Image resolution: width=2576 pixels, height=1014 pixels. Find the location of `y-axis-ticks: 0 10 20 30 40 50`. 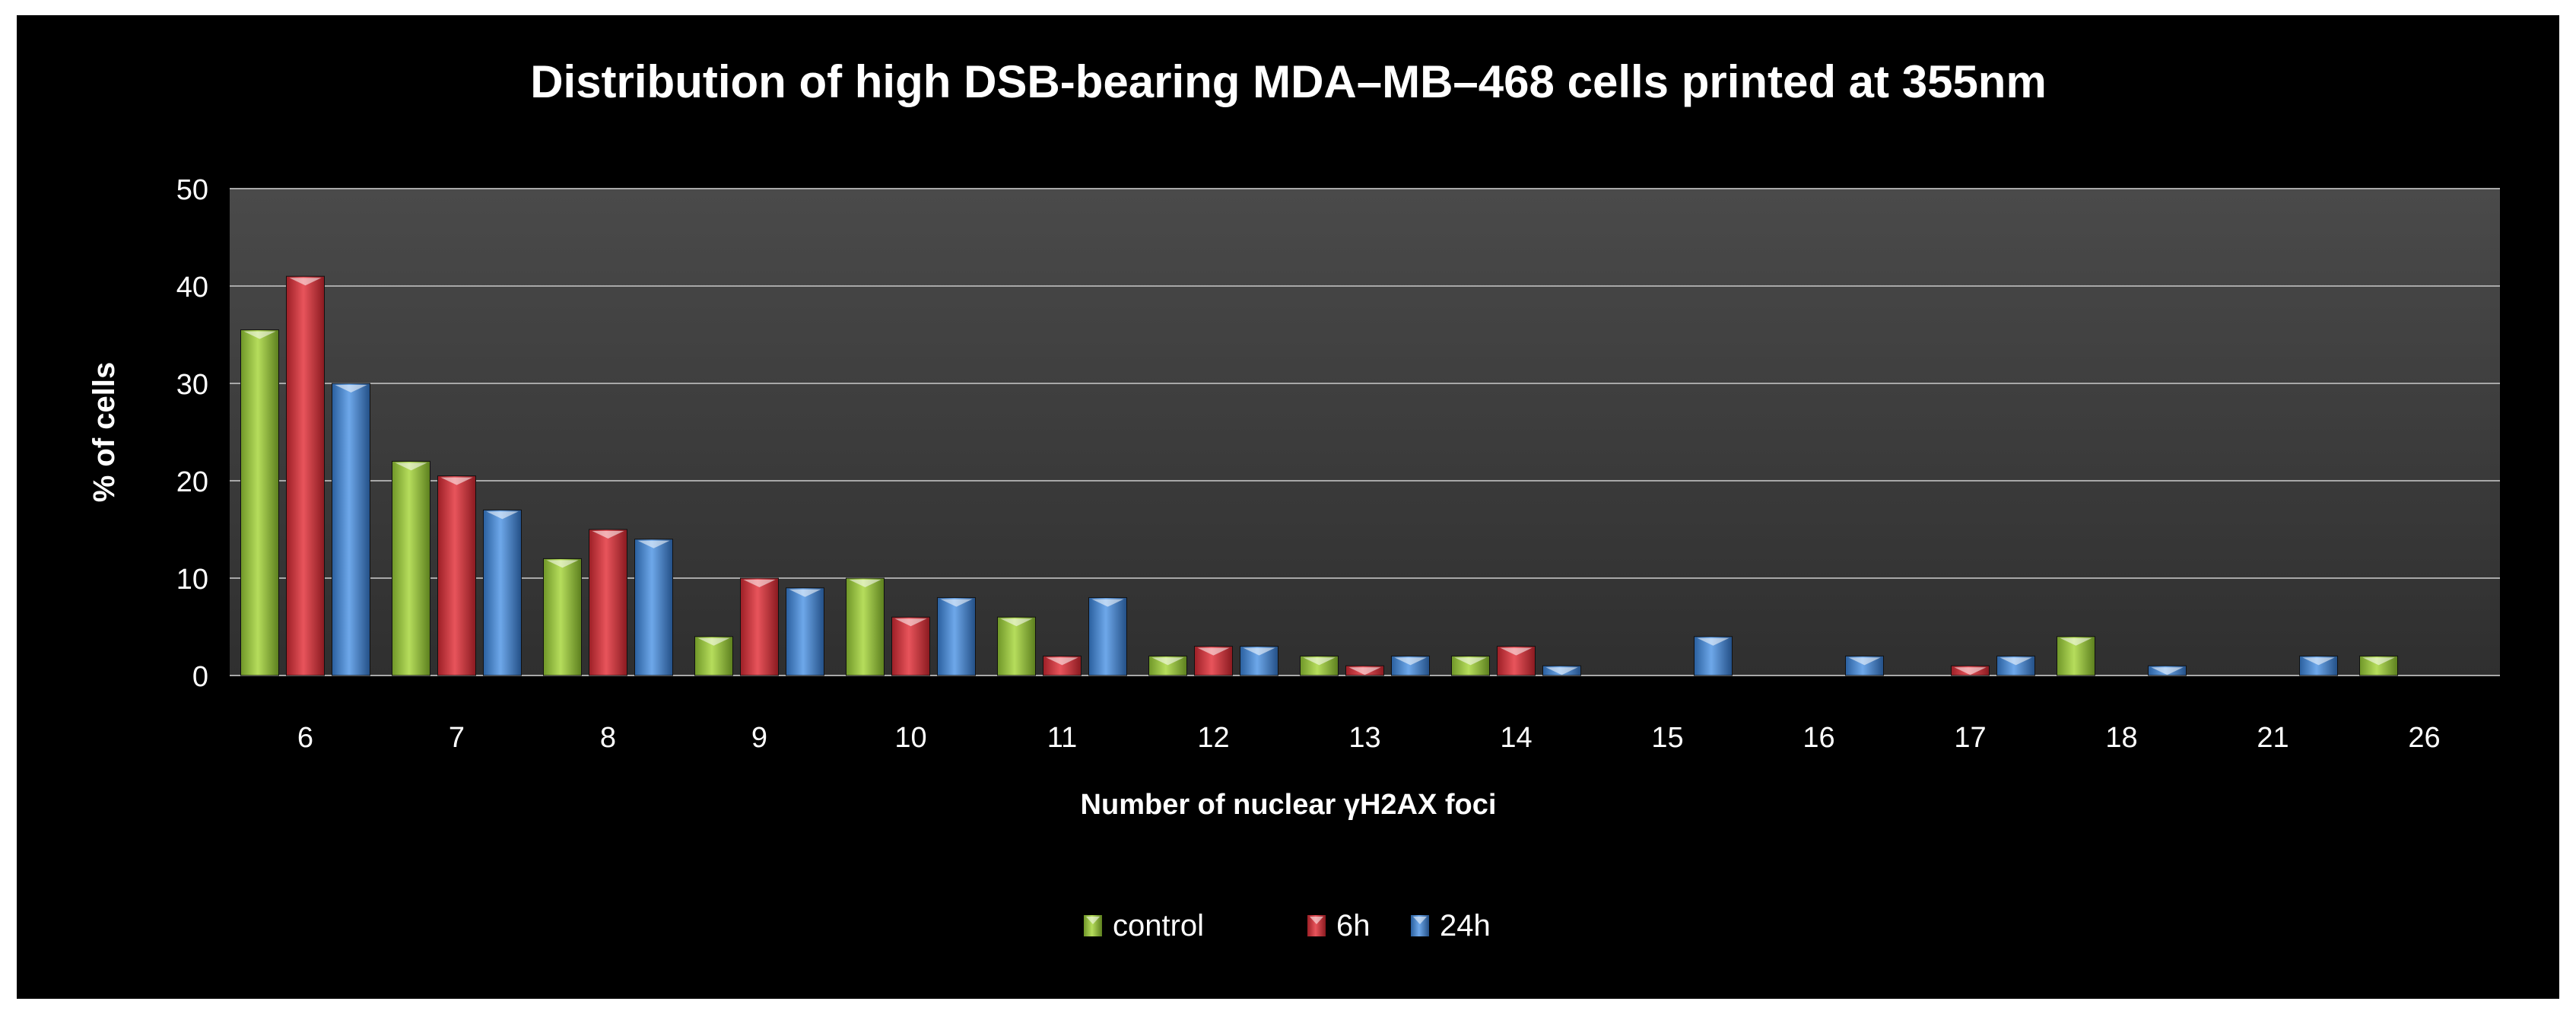

y-axis-ticks: 0 10 20 30 40 50 is located at coordinates (192, 433).